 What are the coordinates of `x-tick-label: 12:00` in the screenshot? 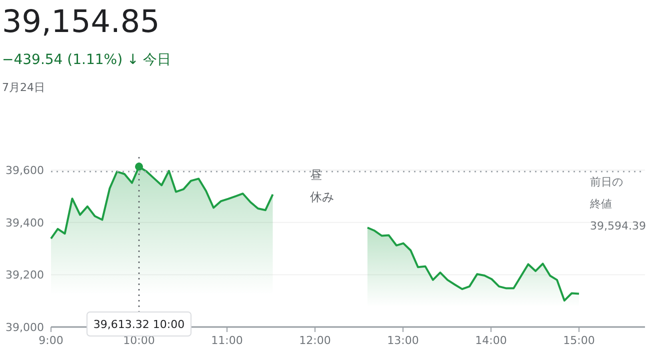 It's located at (315, 340).